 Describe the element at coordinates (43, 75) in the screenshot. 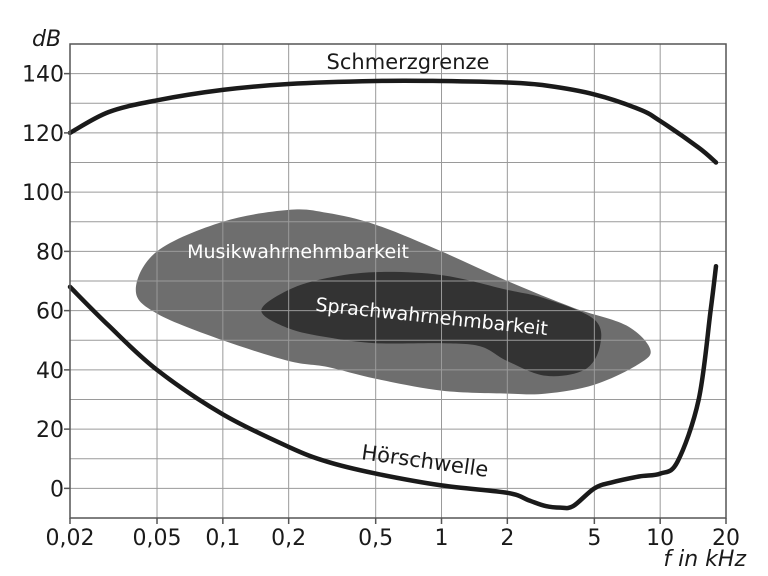

I see `y-tick-label: 140` at that location.